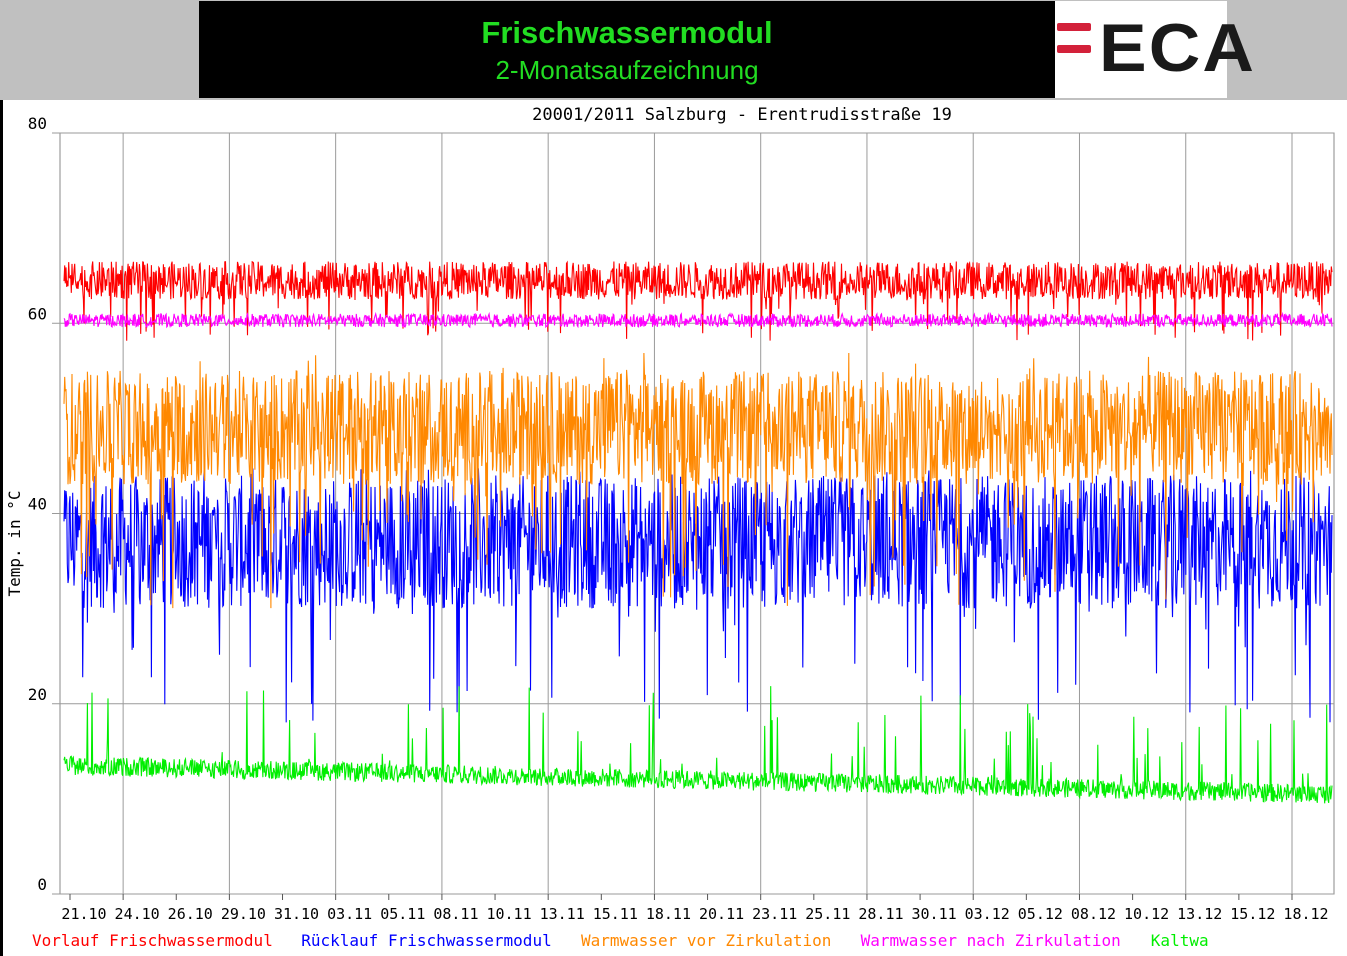 This screenshot has height=956, width=1347. I want to click on x-tick-label: 10.11, so click(508, 914).